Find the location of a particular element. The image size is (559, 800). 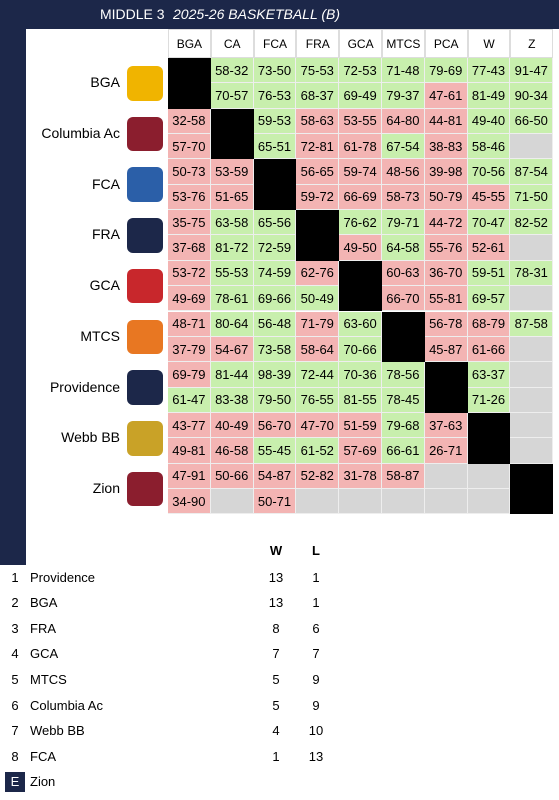

game-score: 57-69 is located at coordinates (360, 451).